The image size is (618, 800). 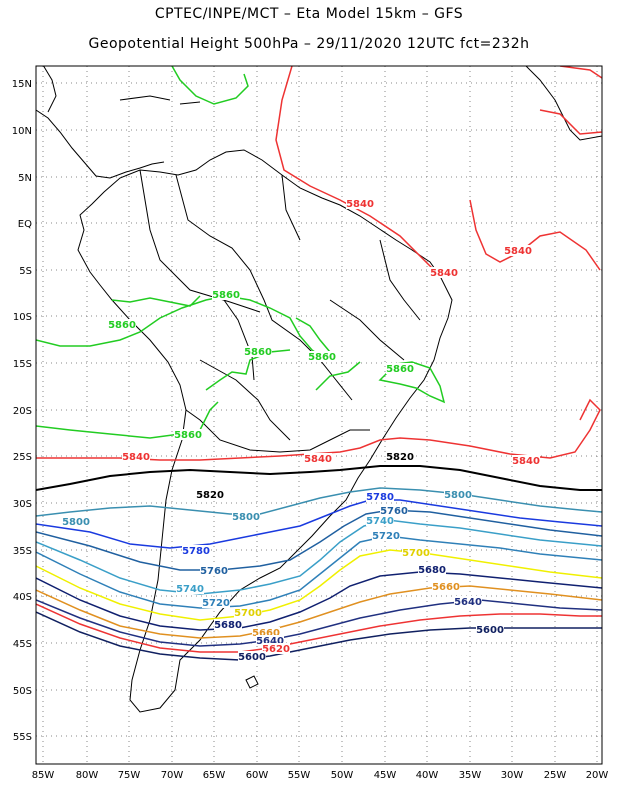 What do you see at coordinates (25, 271) in the screenshot?
I see `lat-tick-label: 5S` at bounding box center [25, 271].